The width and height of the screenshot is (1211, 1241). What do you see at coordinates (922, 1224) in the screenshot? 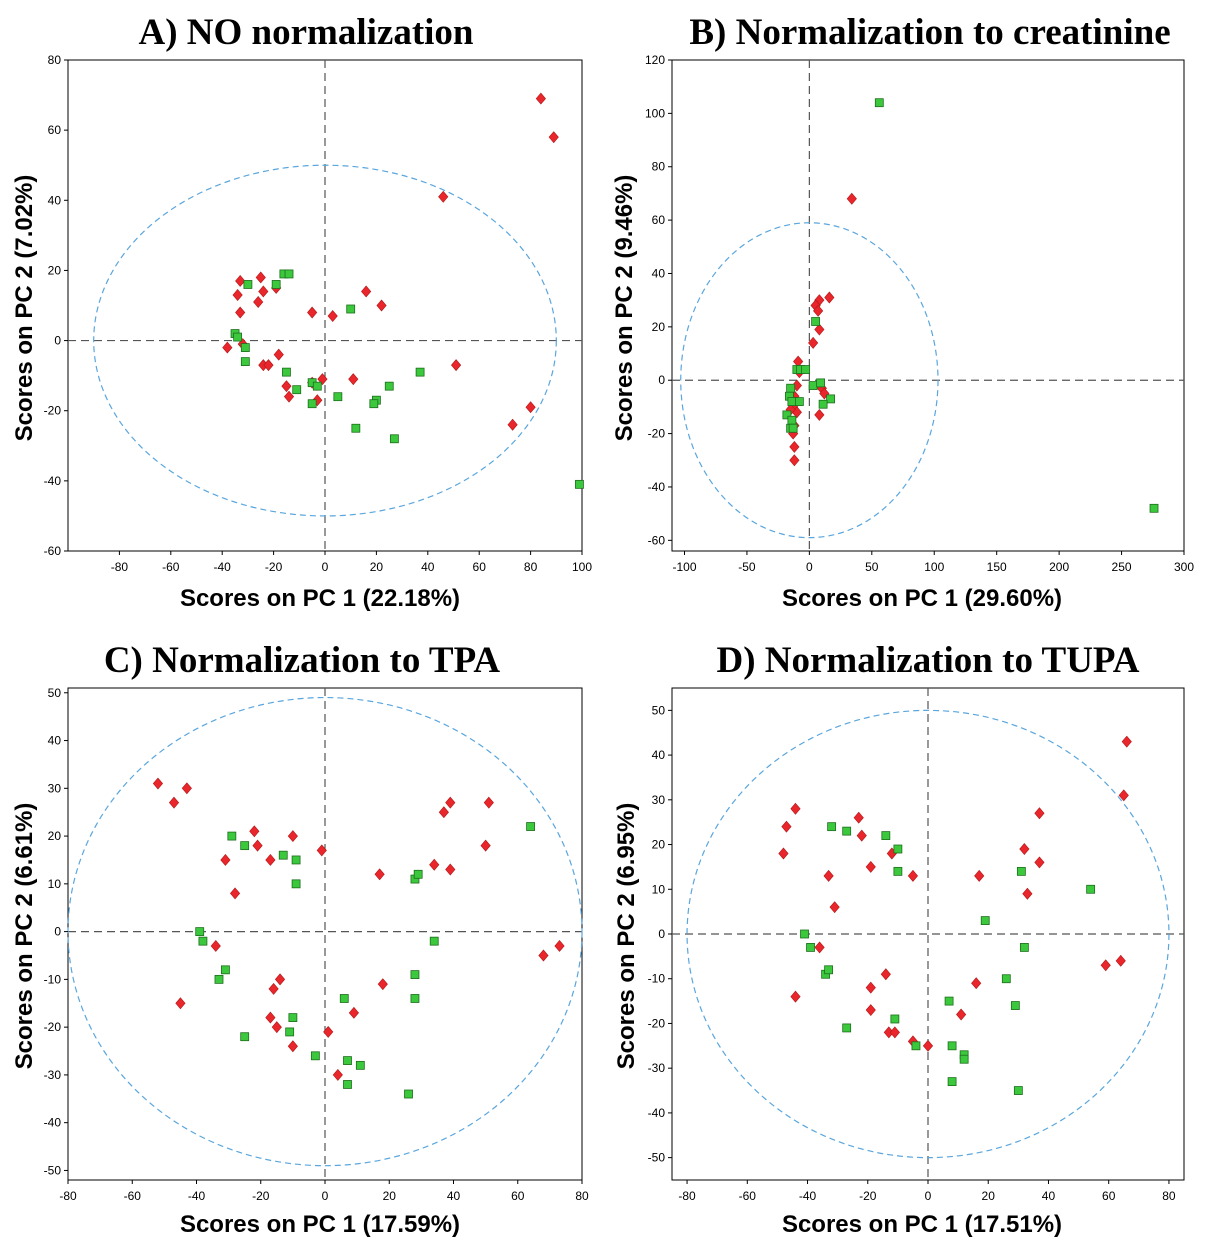
I see `panel-d-x-axis-label: Scores on PC 1 (17.51%)` at bounding box center [922, 1224].